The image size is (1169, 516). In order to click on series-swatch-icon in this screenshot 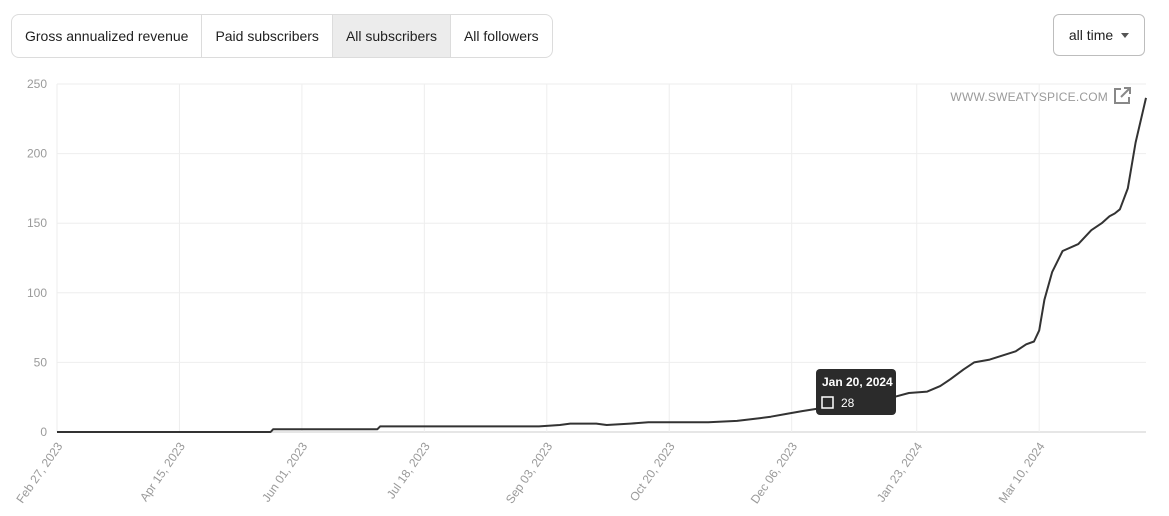, I will do `click(827, 402)`.